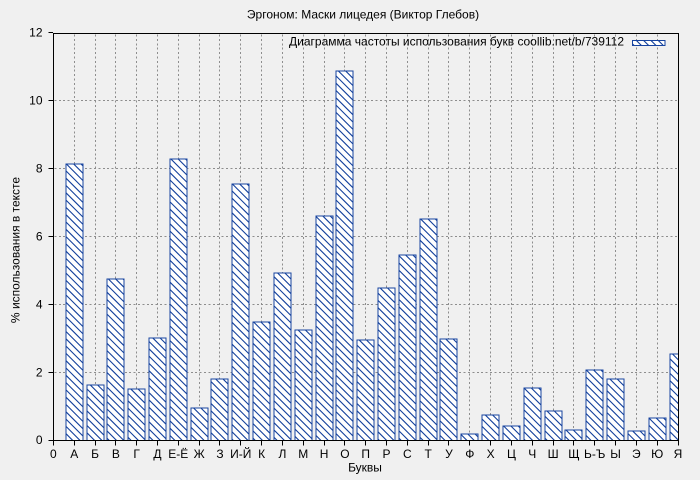  I want to click on svg-text: Буквы, so click(365, 468).